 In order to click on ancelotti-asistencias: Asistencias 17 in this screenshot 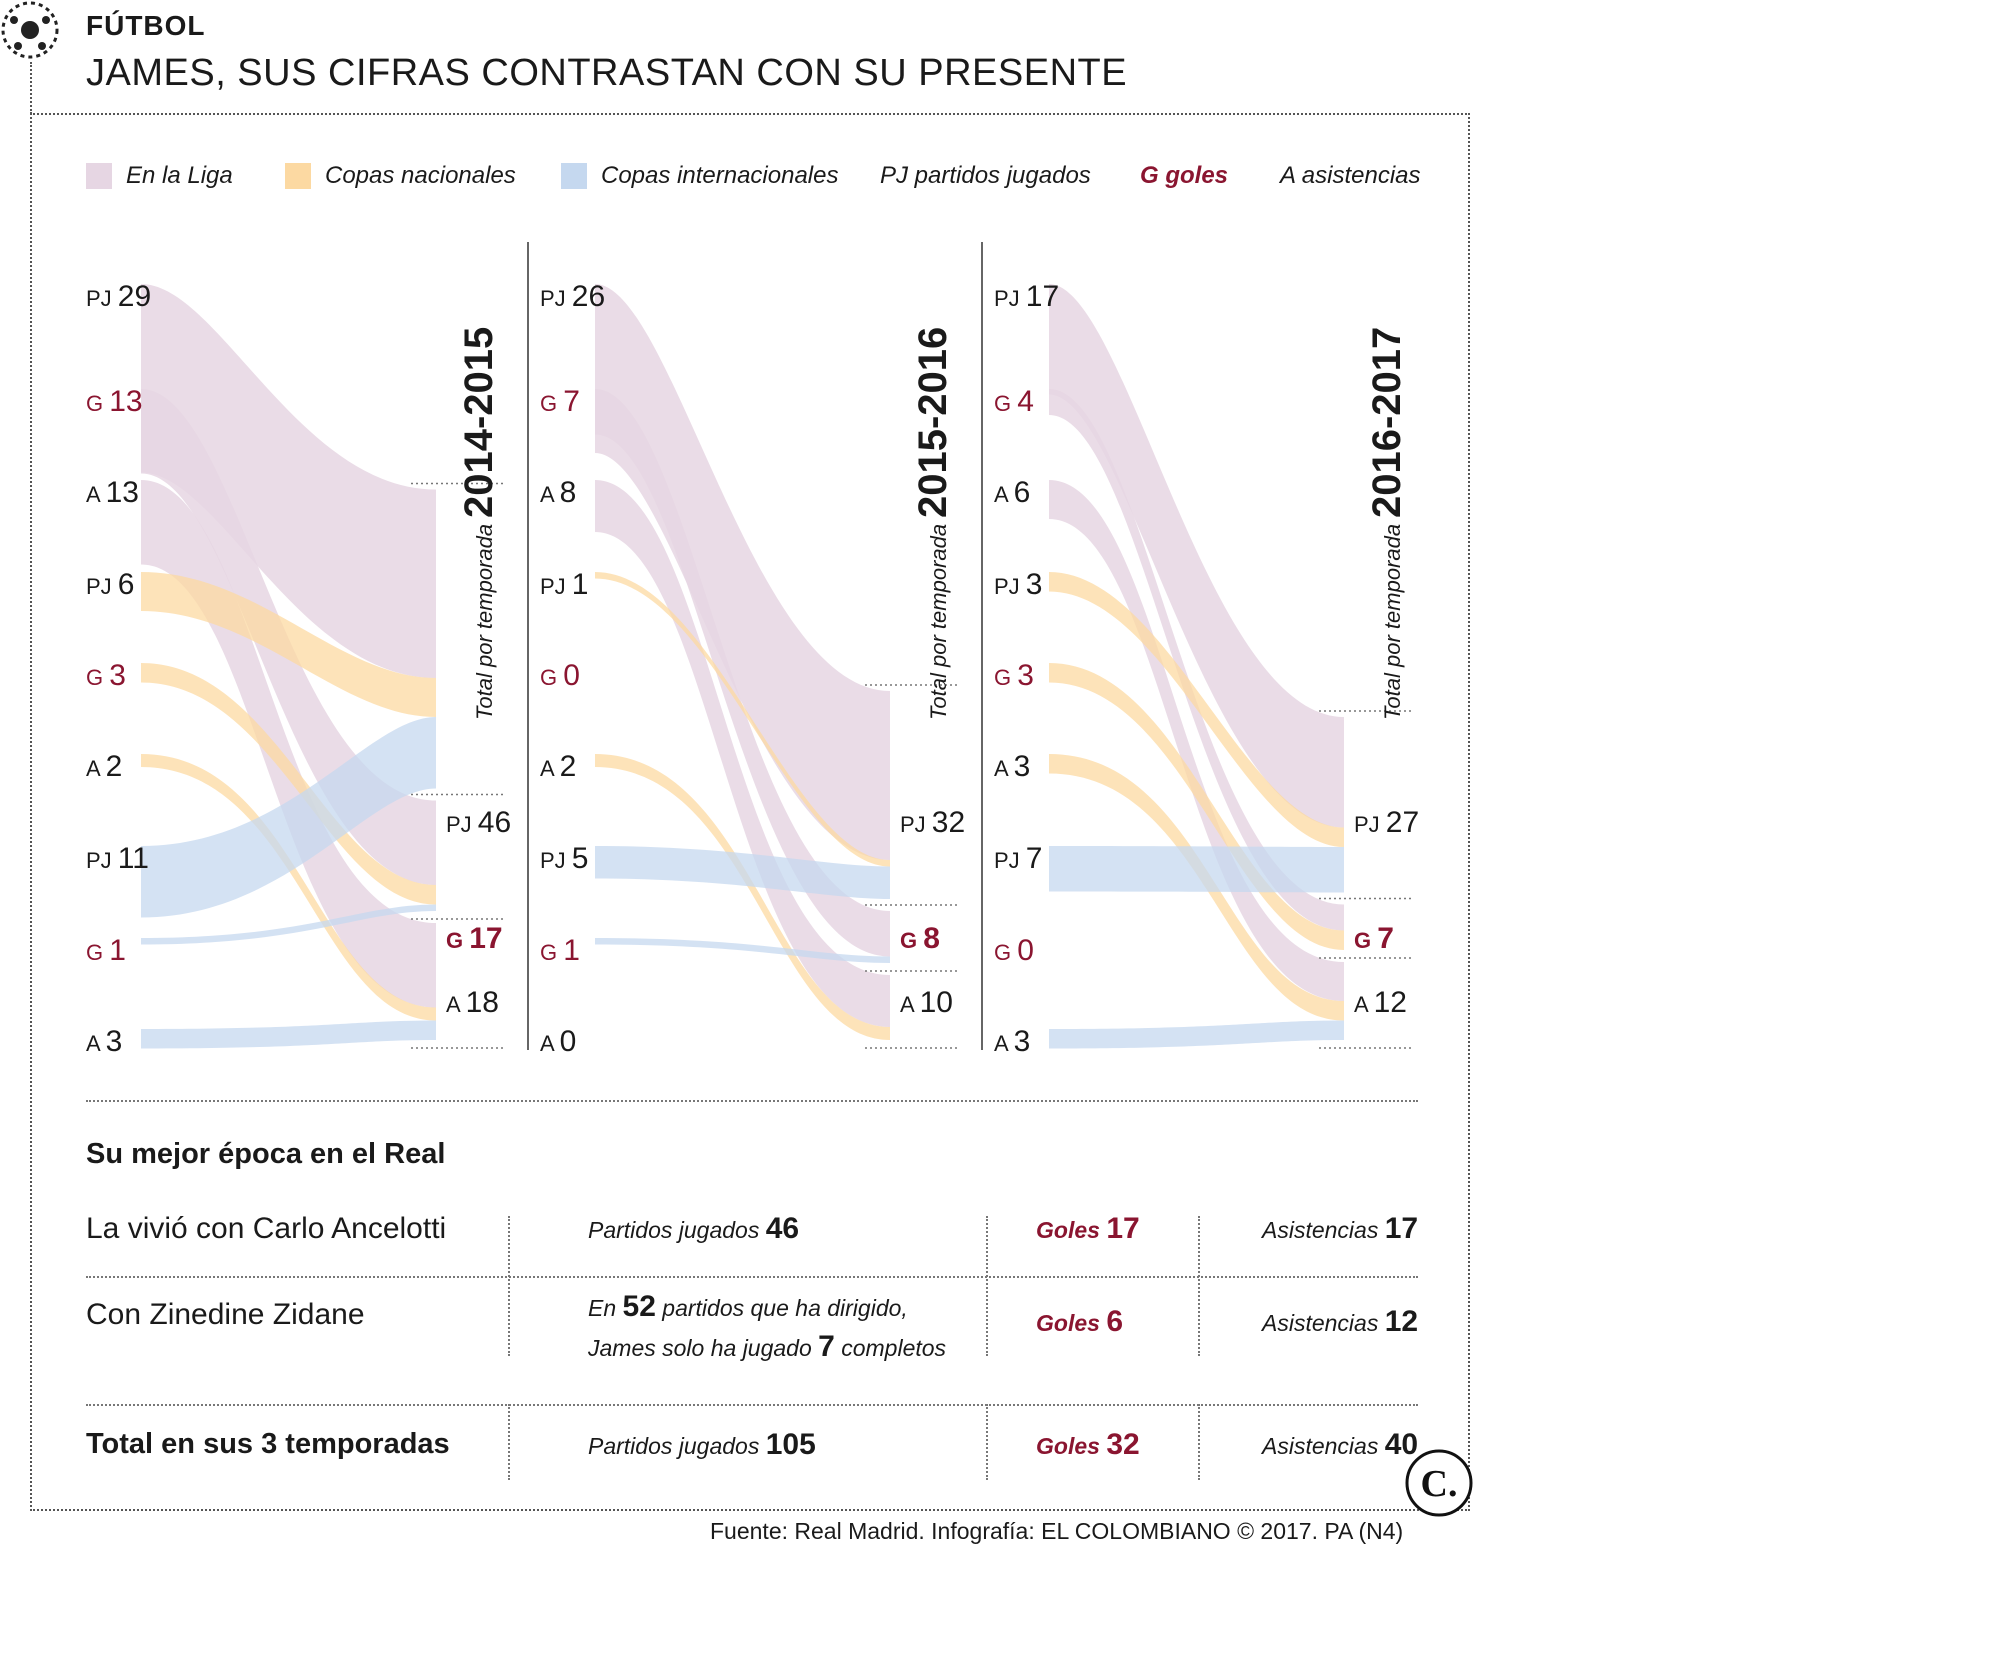, I will do `click(1340, 1229)`.